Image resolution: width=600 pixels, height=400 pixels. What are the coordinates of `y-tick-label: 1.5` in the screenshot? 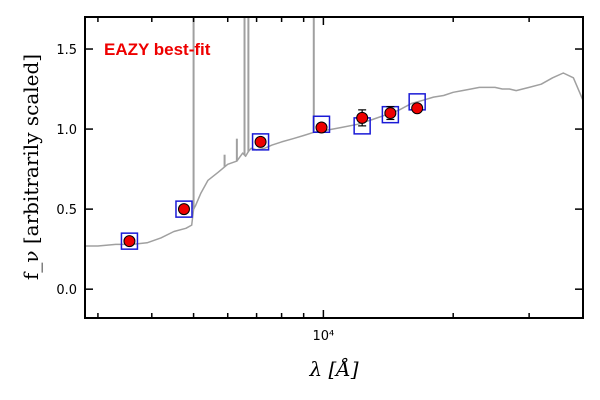 It's located at (66, 50).